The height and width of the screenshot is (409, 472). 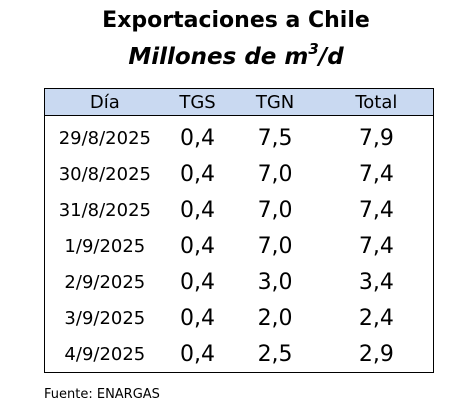 I want to click on cell-dia: 31/8/2025, so click(x=104, y=210).